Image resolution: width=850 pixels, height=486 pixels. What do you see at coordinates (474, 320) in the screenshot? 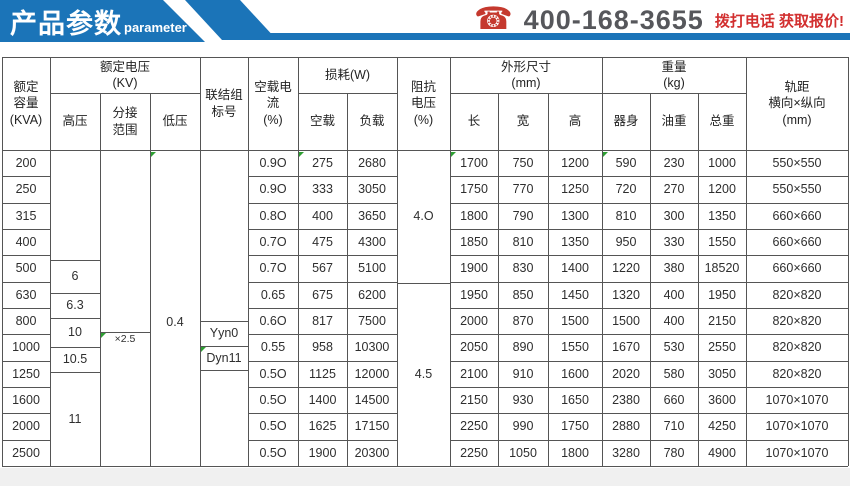
I see `cell-length: 2000` at bounding box center [474, 320].